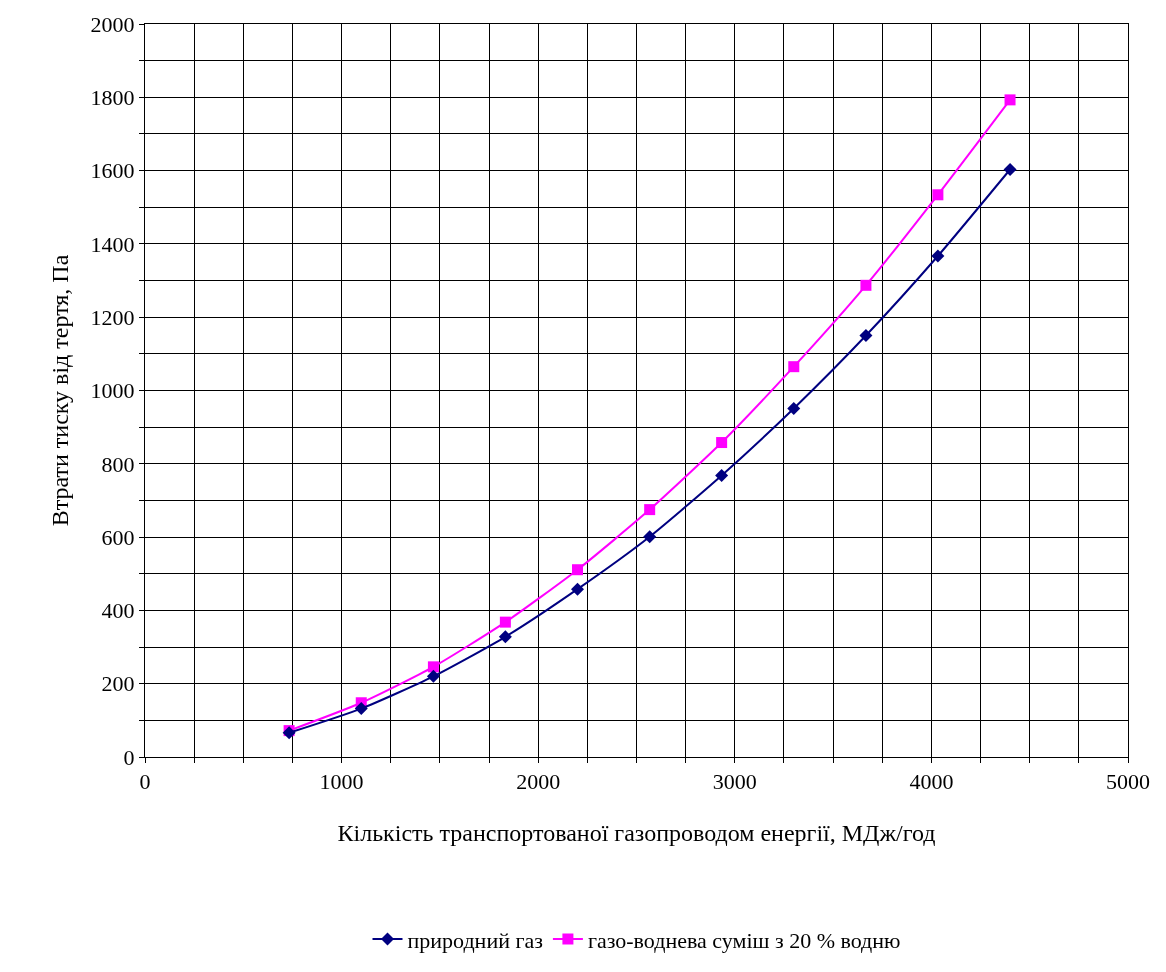 The height and width of the screenshot is (972, 1166). What do you see at coordinates (145, 782) in the screenshot?
I see `x-tick-label: 0` at bounding box center [145, 782].